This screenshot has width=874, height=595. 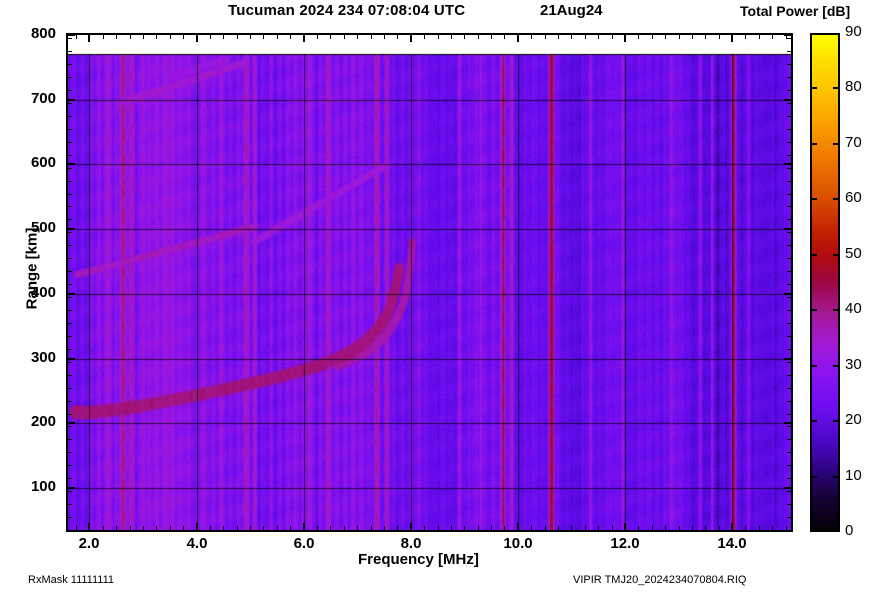 I want to click on page-title: Tucuman 2024 234 07:08:04 UTC, so click(x=347, y=10).